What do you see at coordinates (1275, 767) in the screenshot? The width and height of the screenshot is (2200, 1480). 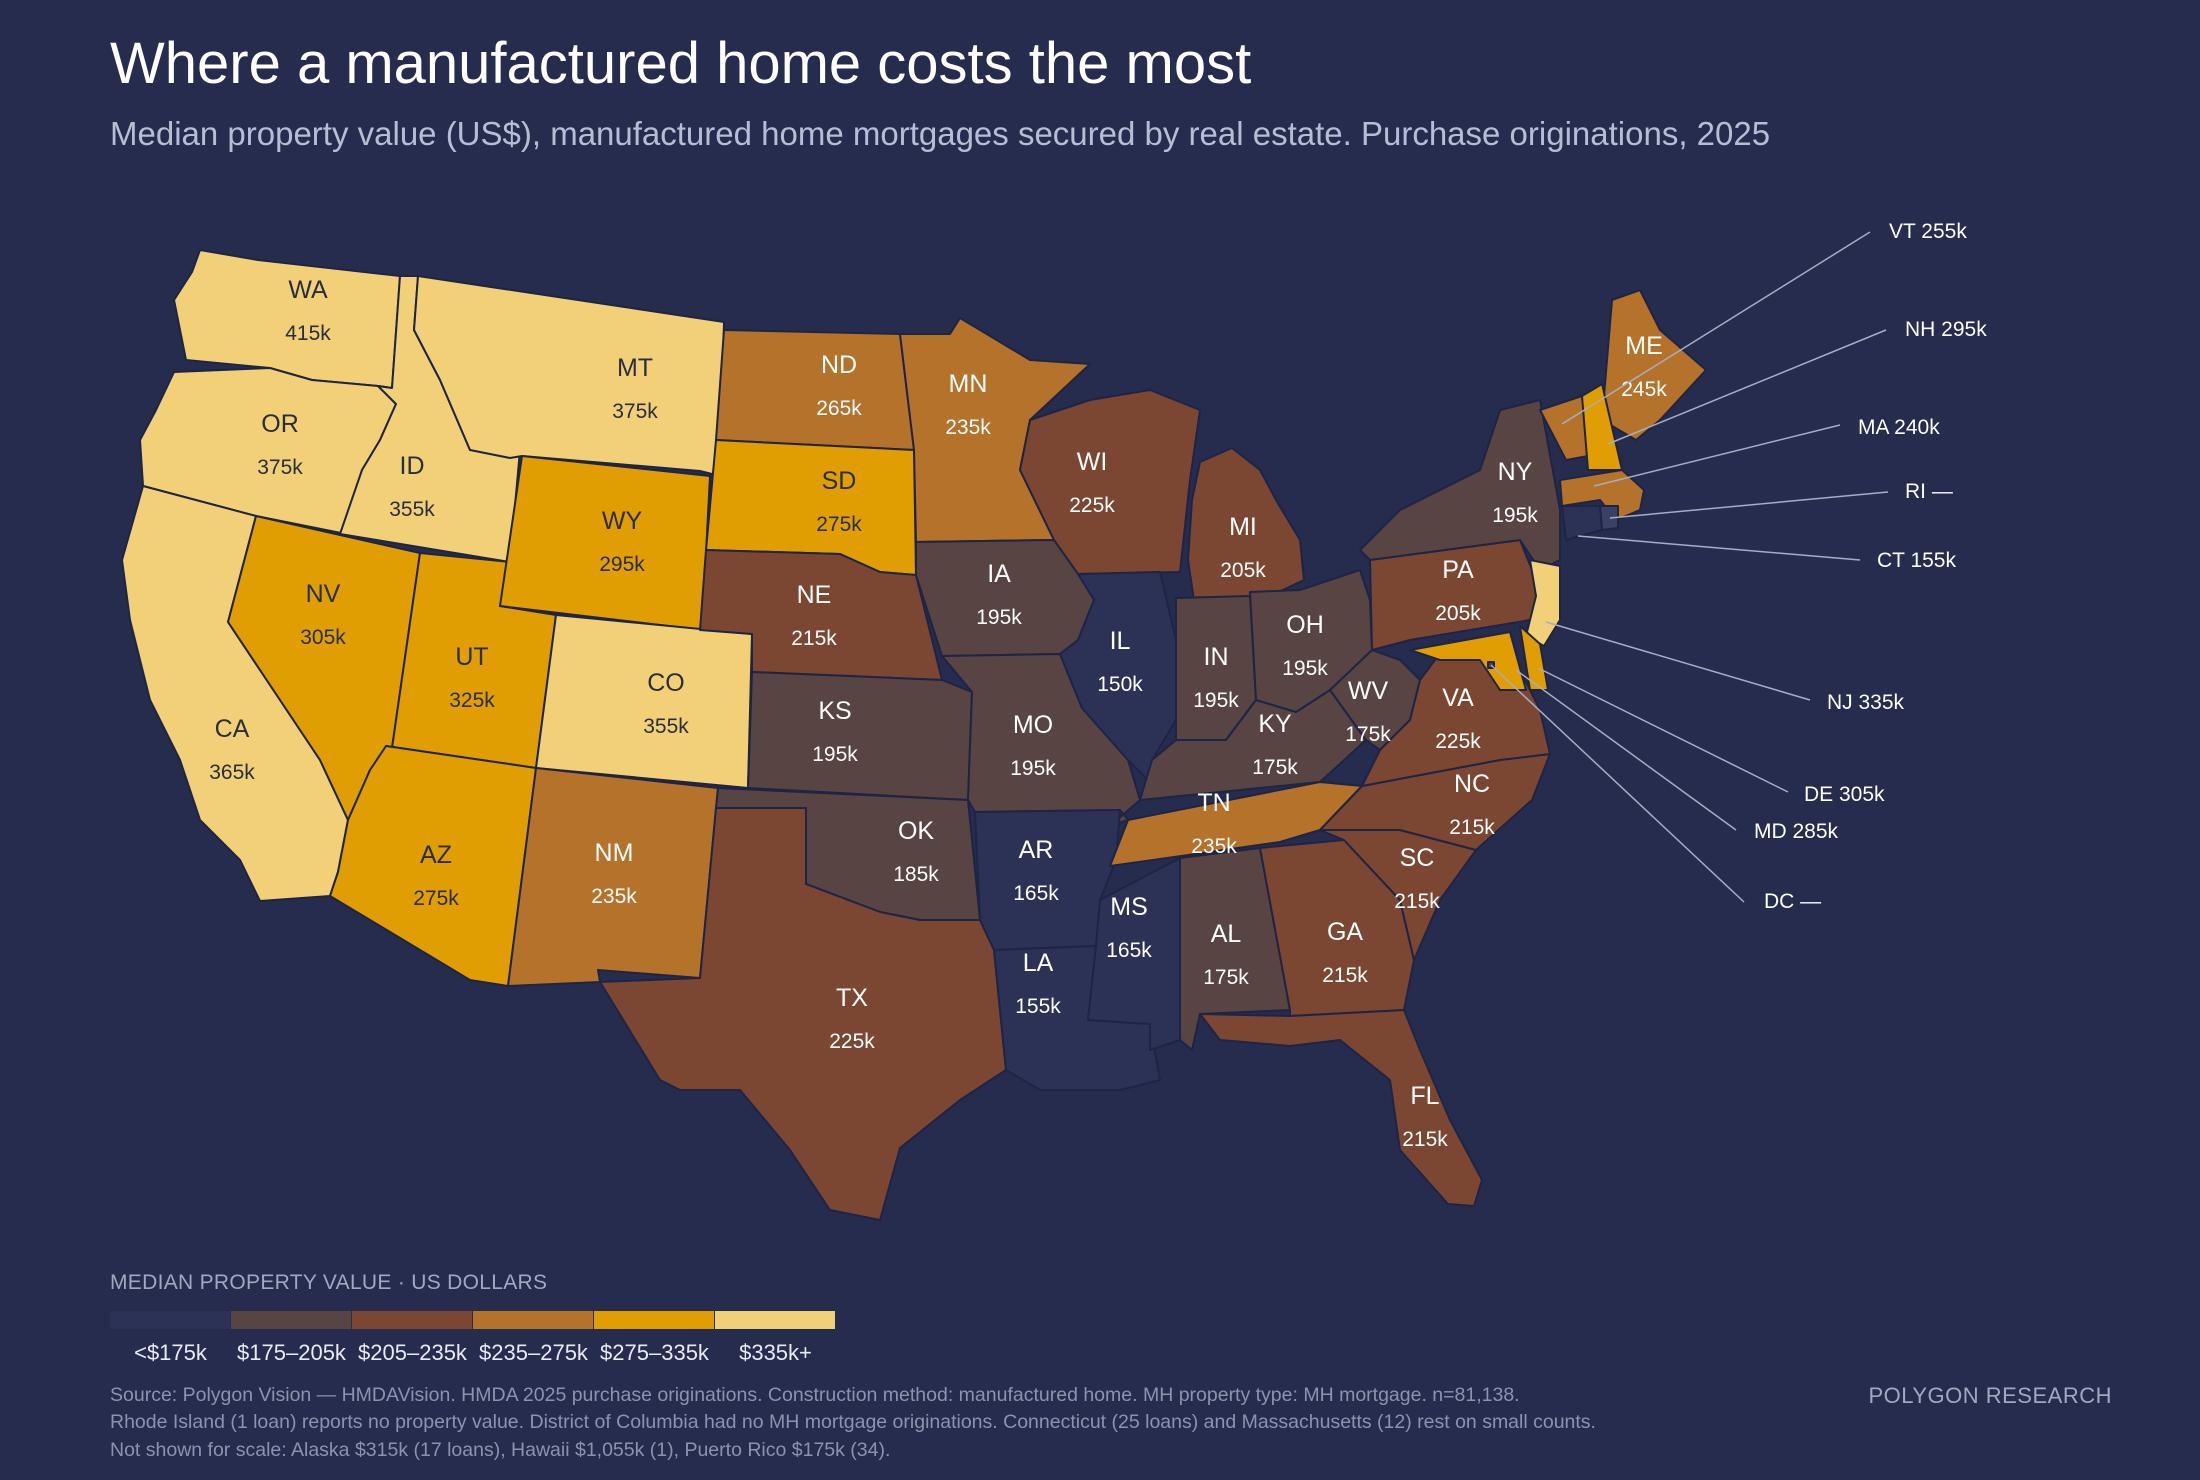 I see `value-KY: 175k` at bounding box center [1275, 767].